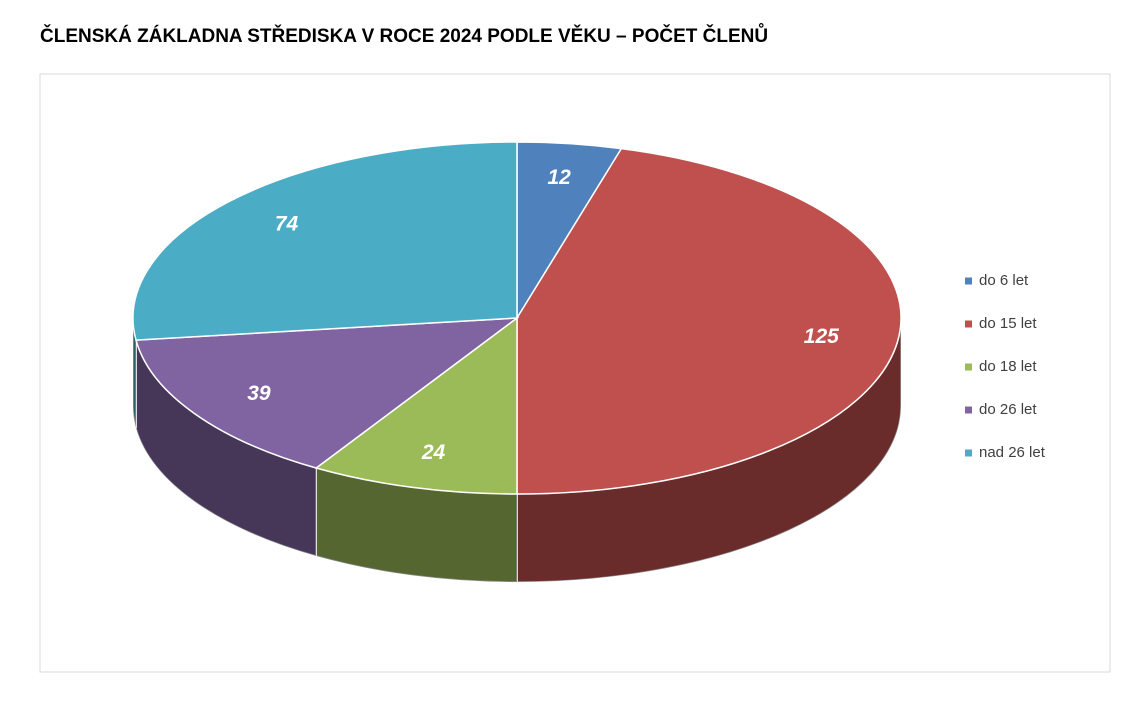 Image resolution: width=1147 pixels, height=722 pixels. What do you see at coordinates (1012, 452) in the screenshot?
I see `legend-label: nad 26 let` at bounding box center [1012, 452].